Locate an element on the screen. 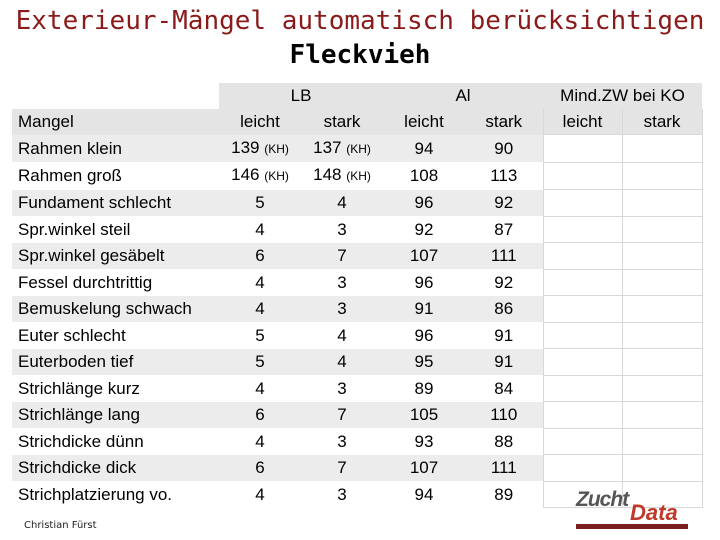 This screenshot has width=720, height=540. mangel-cell: Strichdicke dünn is located at coordinates (115, 441).